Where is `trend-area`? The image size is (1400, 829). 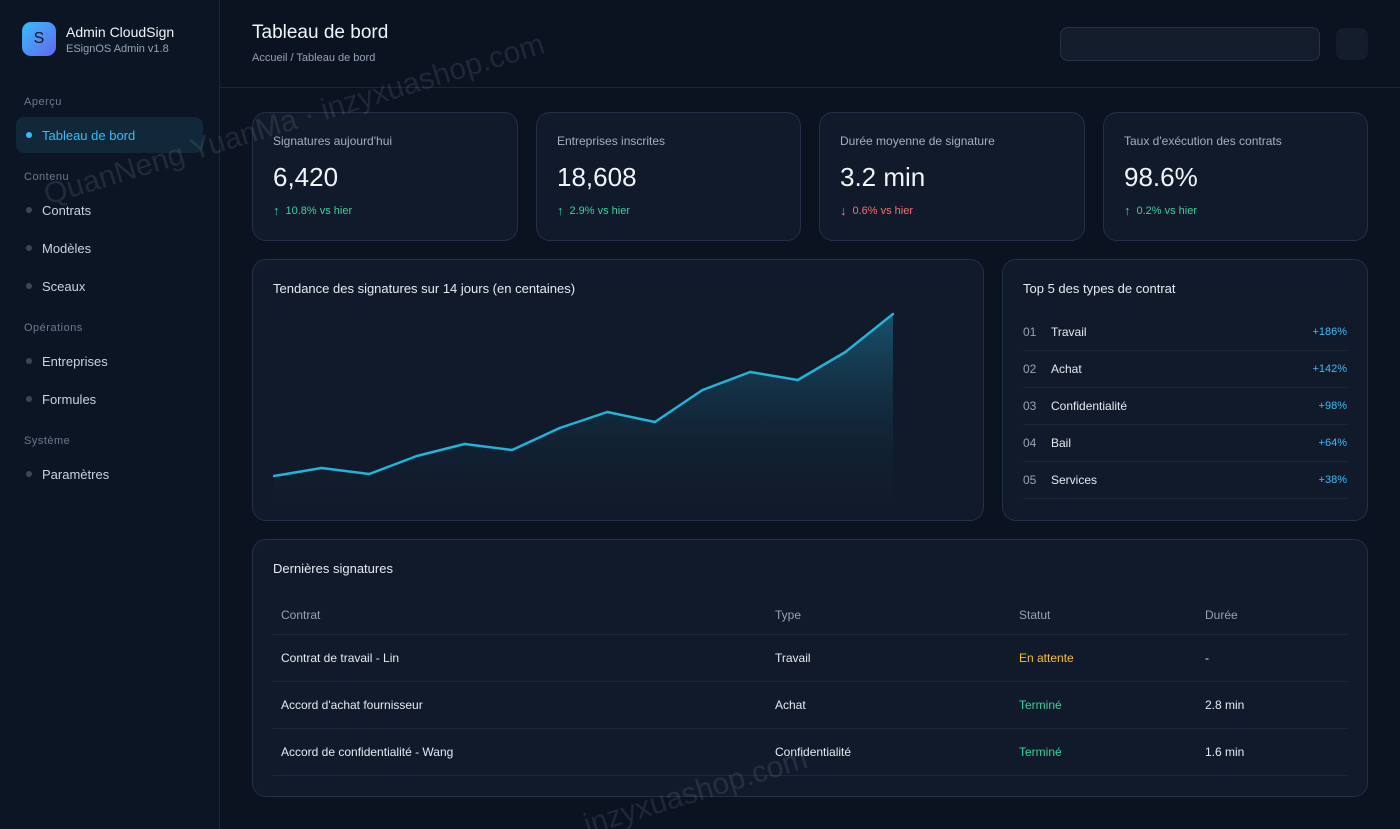 trend-area is located at coordinates (583, 407).